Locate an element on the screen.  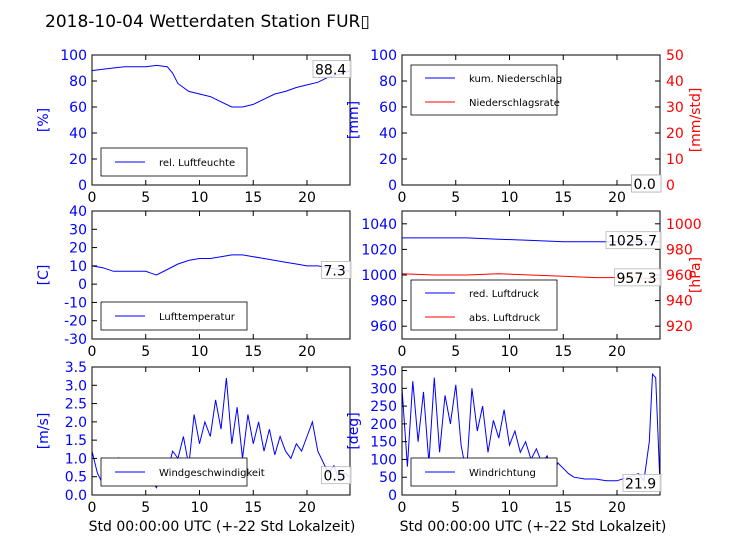
y-tick-label: 1040 is located at coordinates (379, 225).